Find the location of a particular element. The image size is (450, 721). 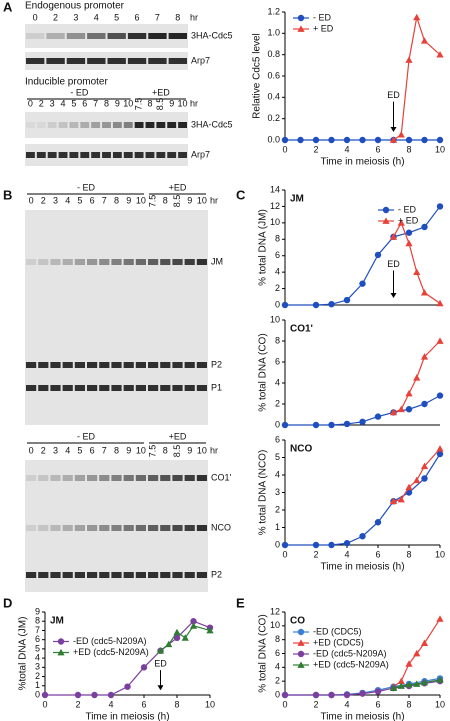

y-tick-label: 2 is located at coordinates (277, 681).